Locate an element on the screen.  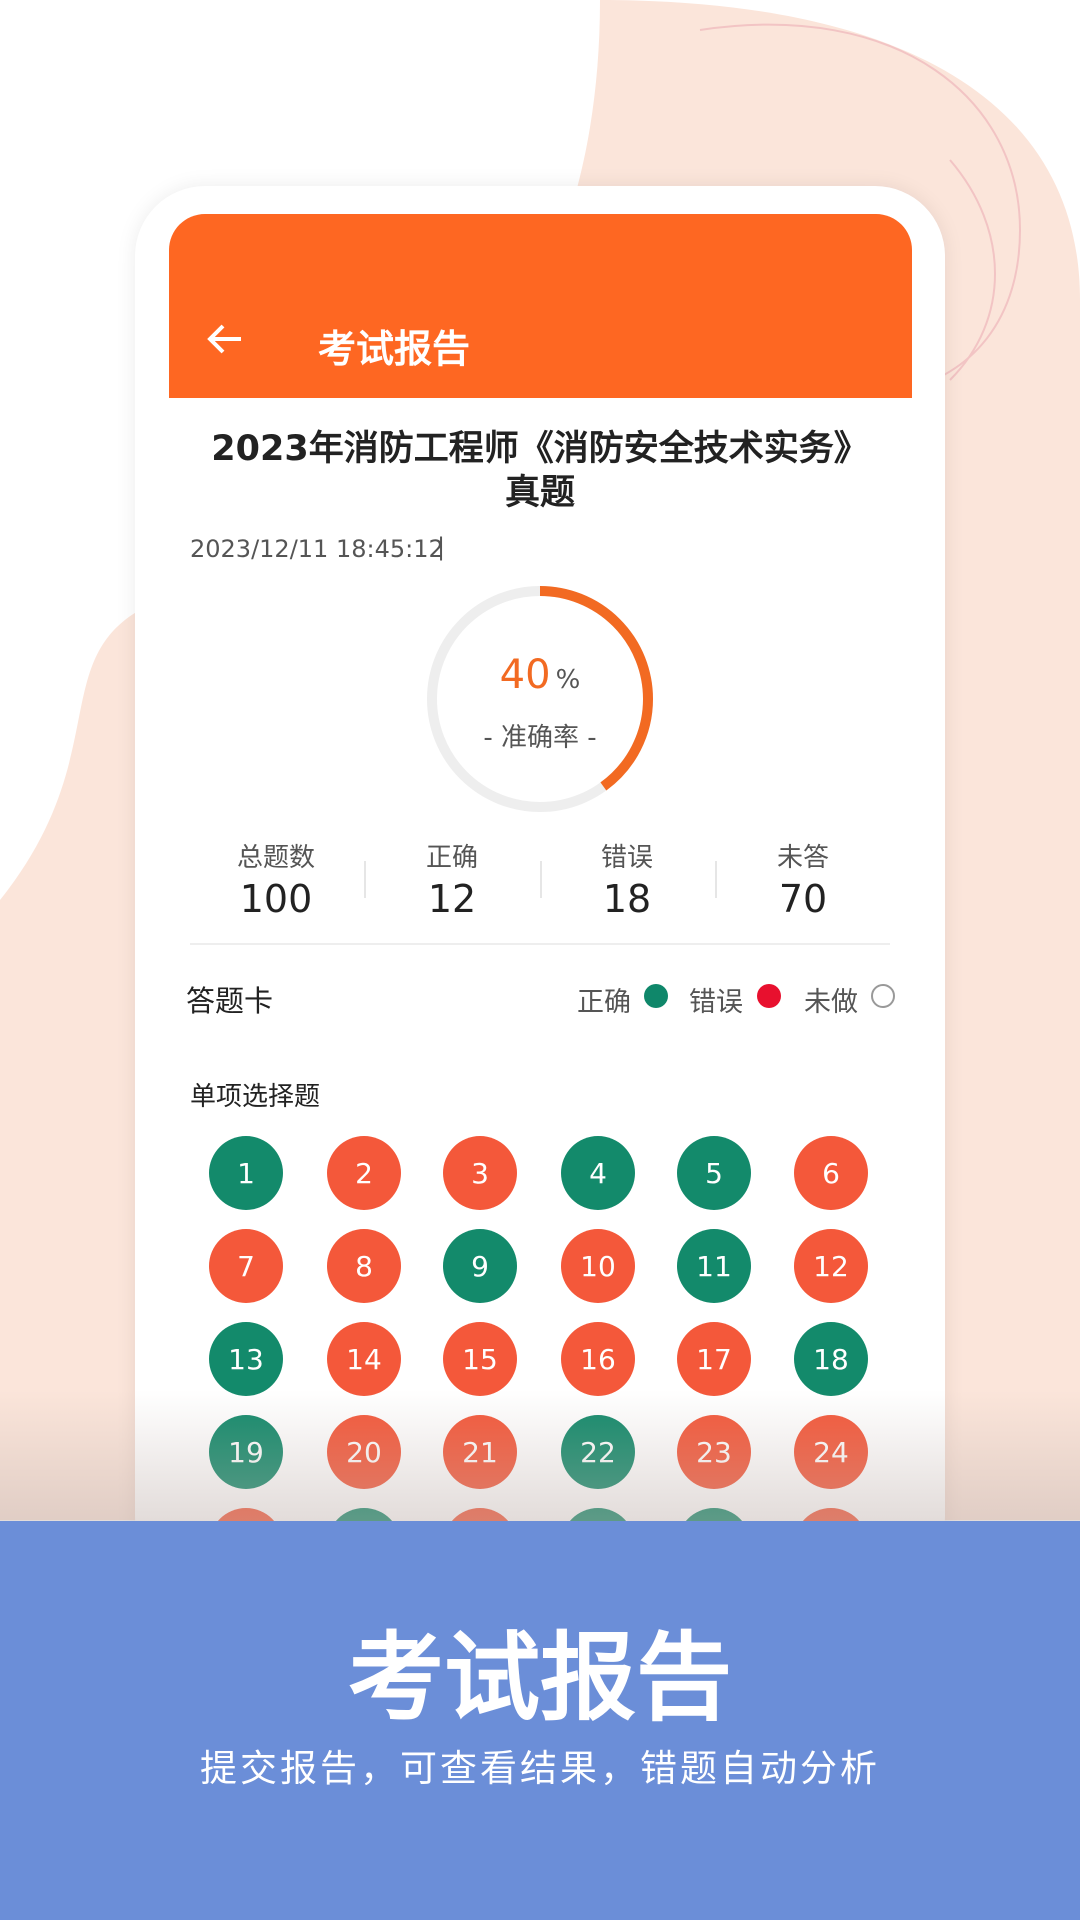
stat-label: 未答 is located at coordinates (802, 858).